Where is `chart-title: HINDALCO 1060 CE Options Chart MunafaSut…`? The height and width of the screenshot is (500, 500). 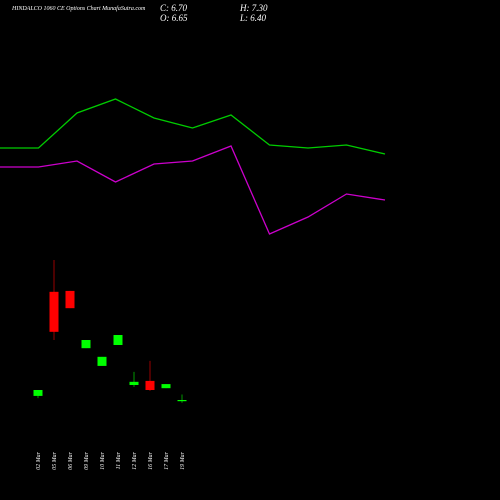
chart-title: HINDALCO 1060 CE Options Chart MunafaSut… is located at coordinates (78, 8).